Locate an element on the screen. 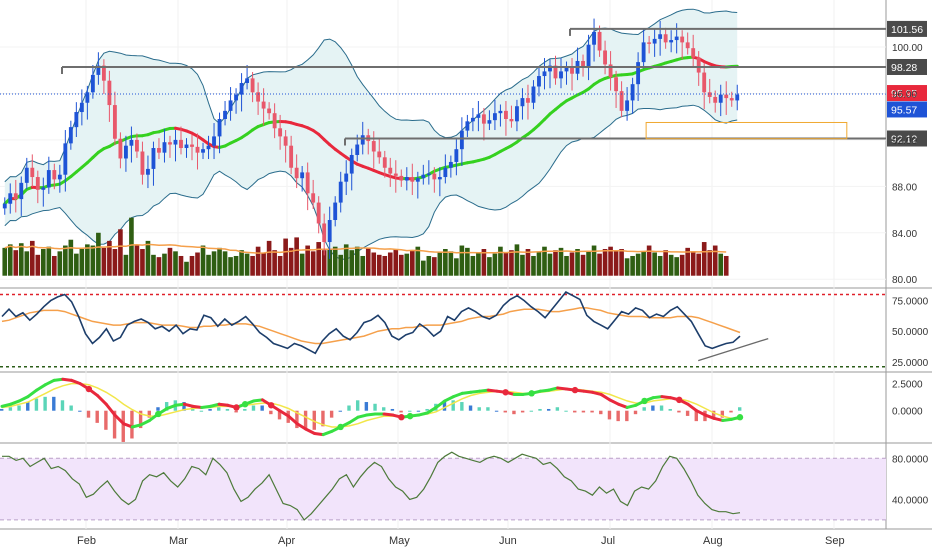  time-axis-label: Jul is located at coordinates (608, 541).